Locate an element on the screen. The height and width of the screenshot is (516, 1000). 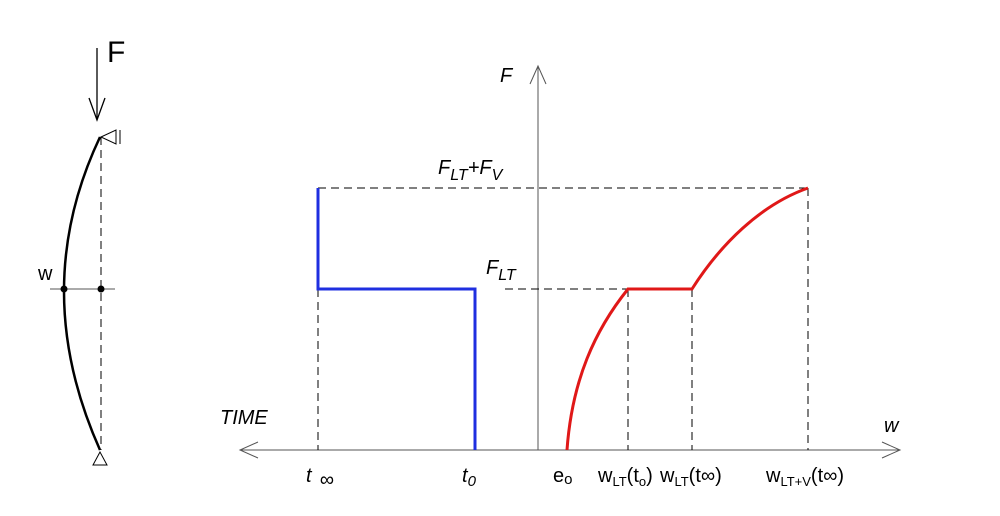
long-term-load-label: FLT is located at coordinates (501, 270).